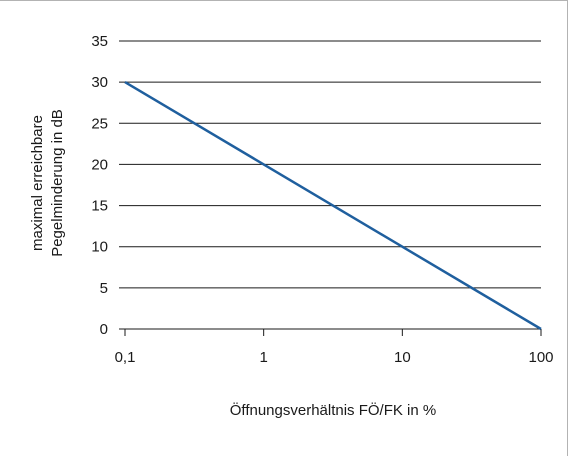  I want to click on y-axis-ticks: 0 5 10 15 20 25 30 35, so click(99, 185).